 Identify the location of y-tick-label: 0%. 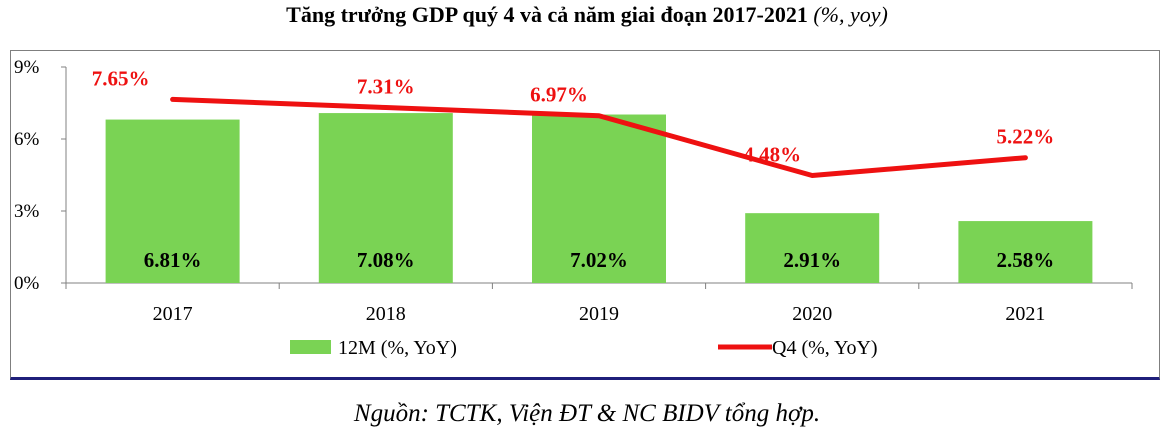
(27, 283).